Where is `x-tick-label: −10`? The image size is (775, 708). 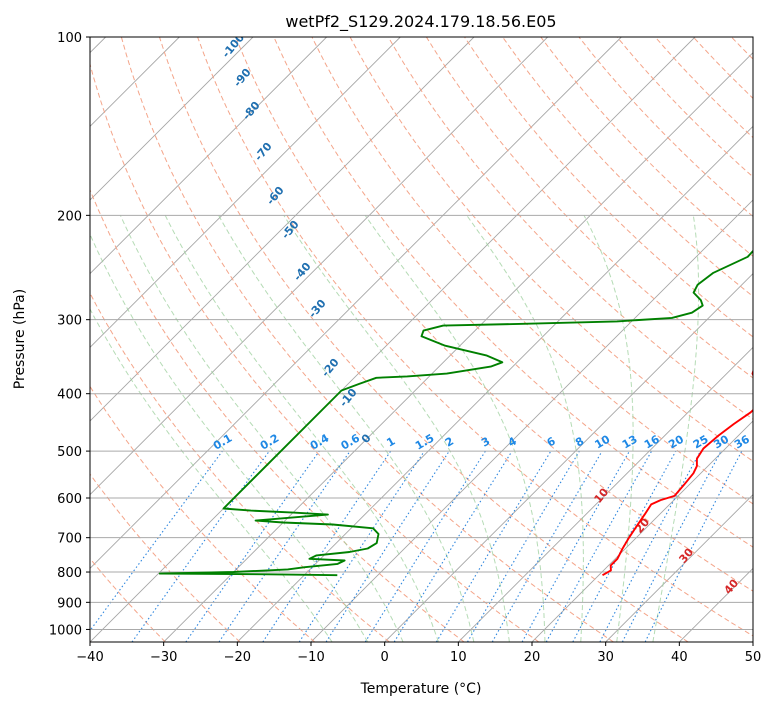 x-tick-label: −10 is located at coordinates (310, 657).